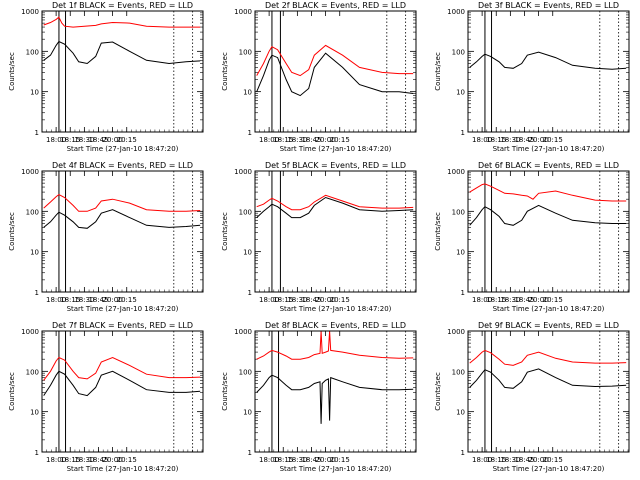 The width and height of the screenshot is (640, 480). What do you see at coordinates (335, 5) in the screenshot?
I see `chart-title: Det 2f BLACK = Events, RED = LLD` at bounding box center [335, 5].